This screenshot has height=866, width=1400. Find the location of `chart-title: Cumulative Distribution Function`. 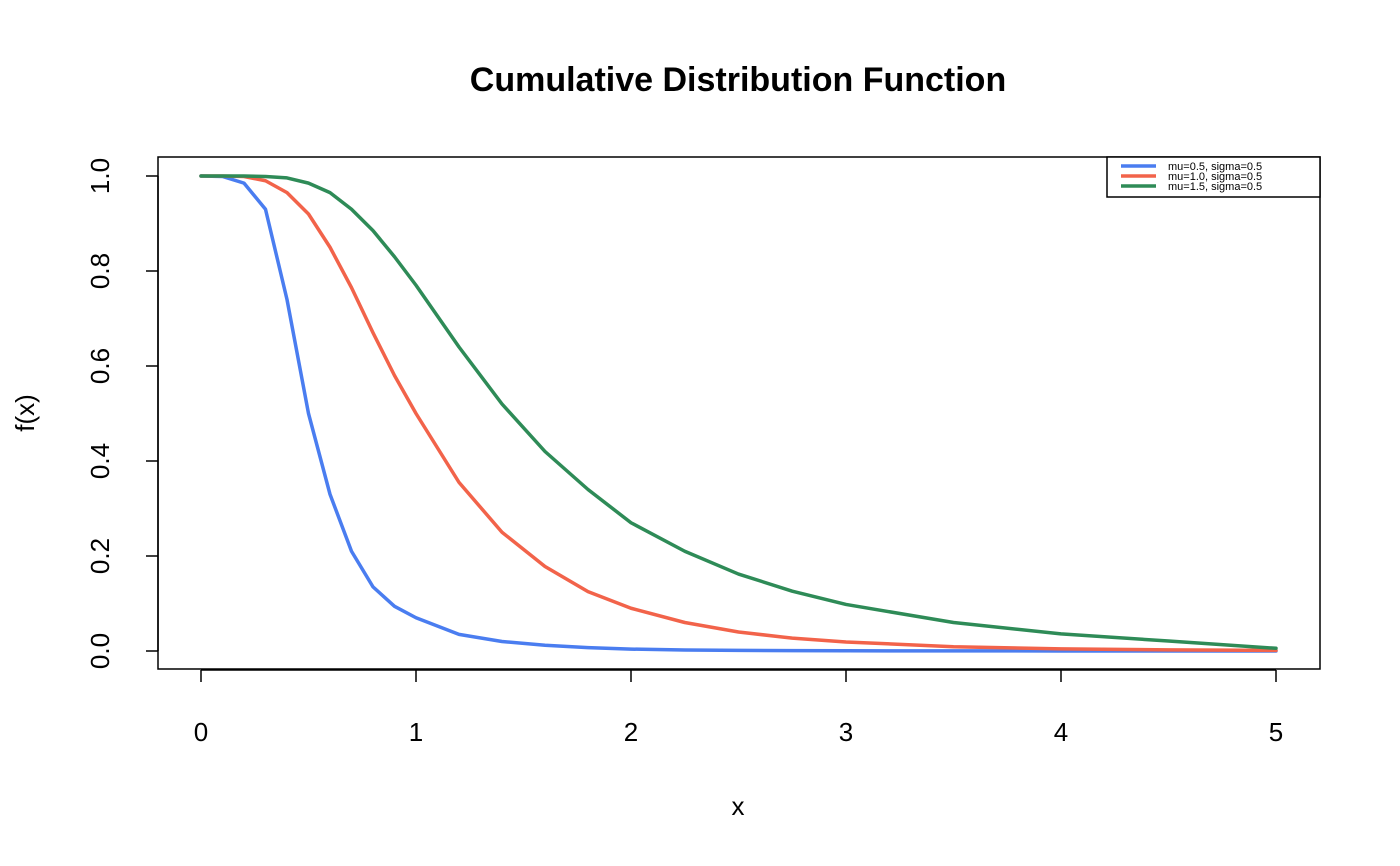

chart-title: Cumulative Distribution Function is located at coordinates (738, 80).